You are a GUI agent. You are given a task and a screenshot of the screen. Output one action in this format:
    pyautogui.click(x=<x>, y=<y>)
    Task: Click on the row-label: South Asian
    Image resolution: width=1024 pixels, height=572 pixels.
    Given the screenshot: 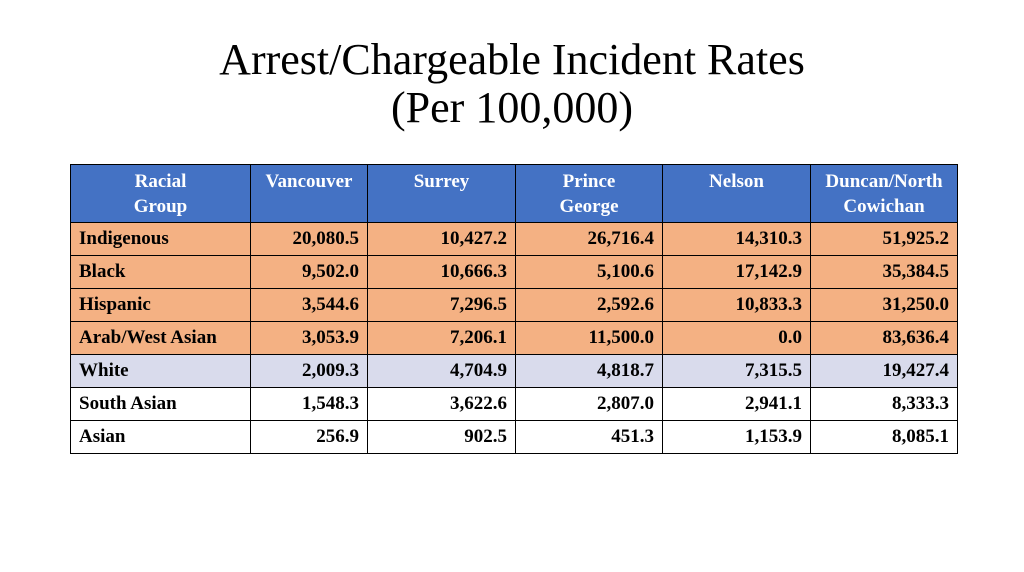 What is the action you would take?
    pyautogui.click(x=160, y=404)
    